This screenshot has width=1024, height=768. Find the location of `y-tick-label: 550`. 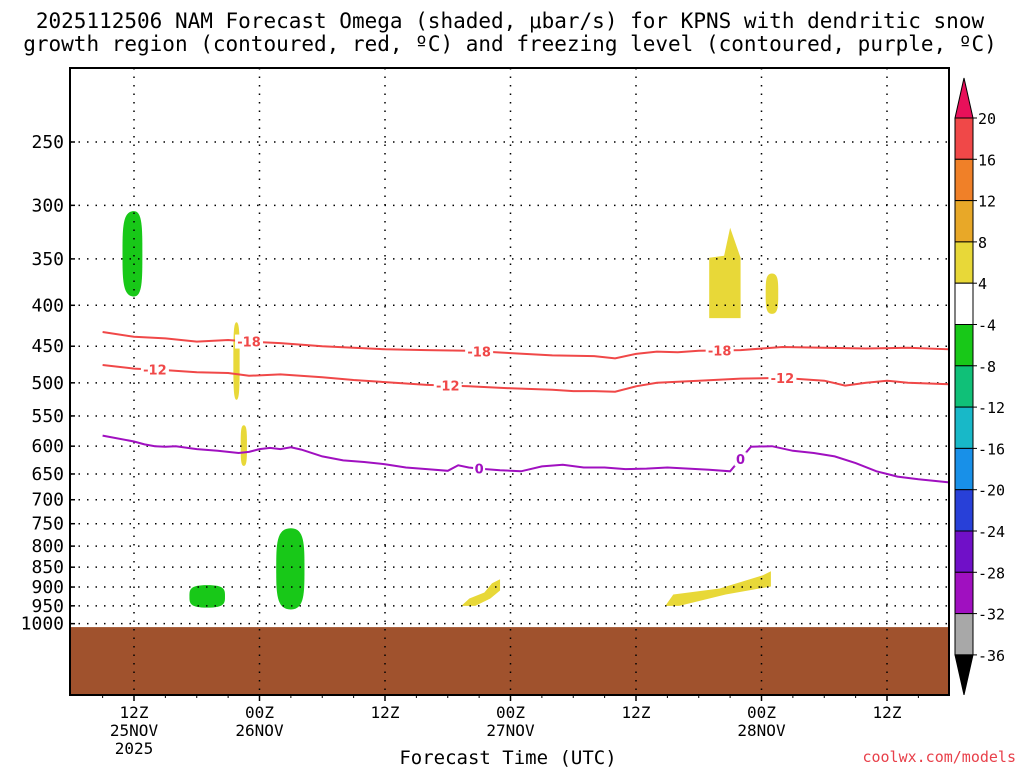

y-tick-label: 550 is located at coordinates (47, 416).